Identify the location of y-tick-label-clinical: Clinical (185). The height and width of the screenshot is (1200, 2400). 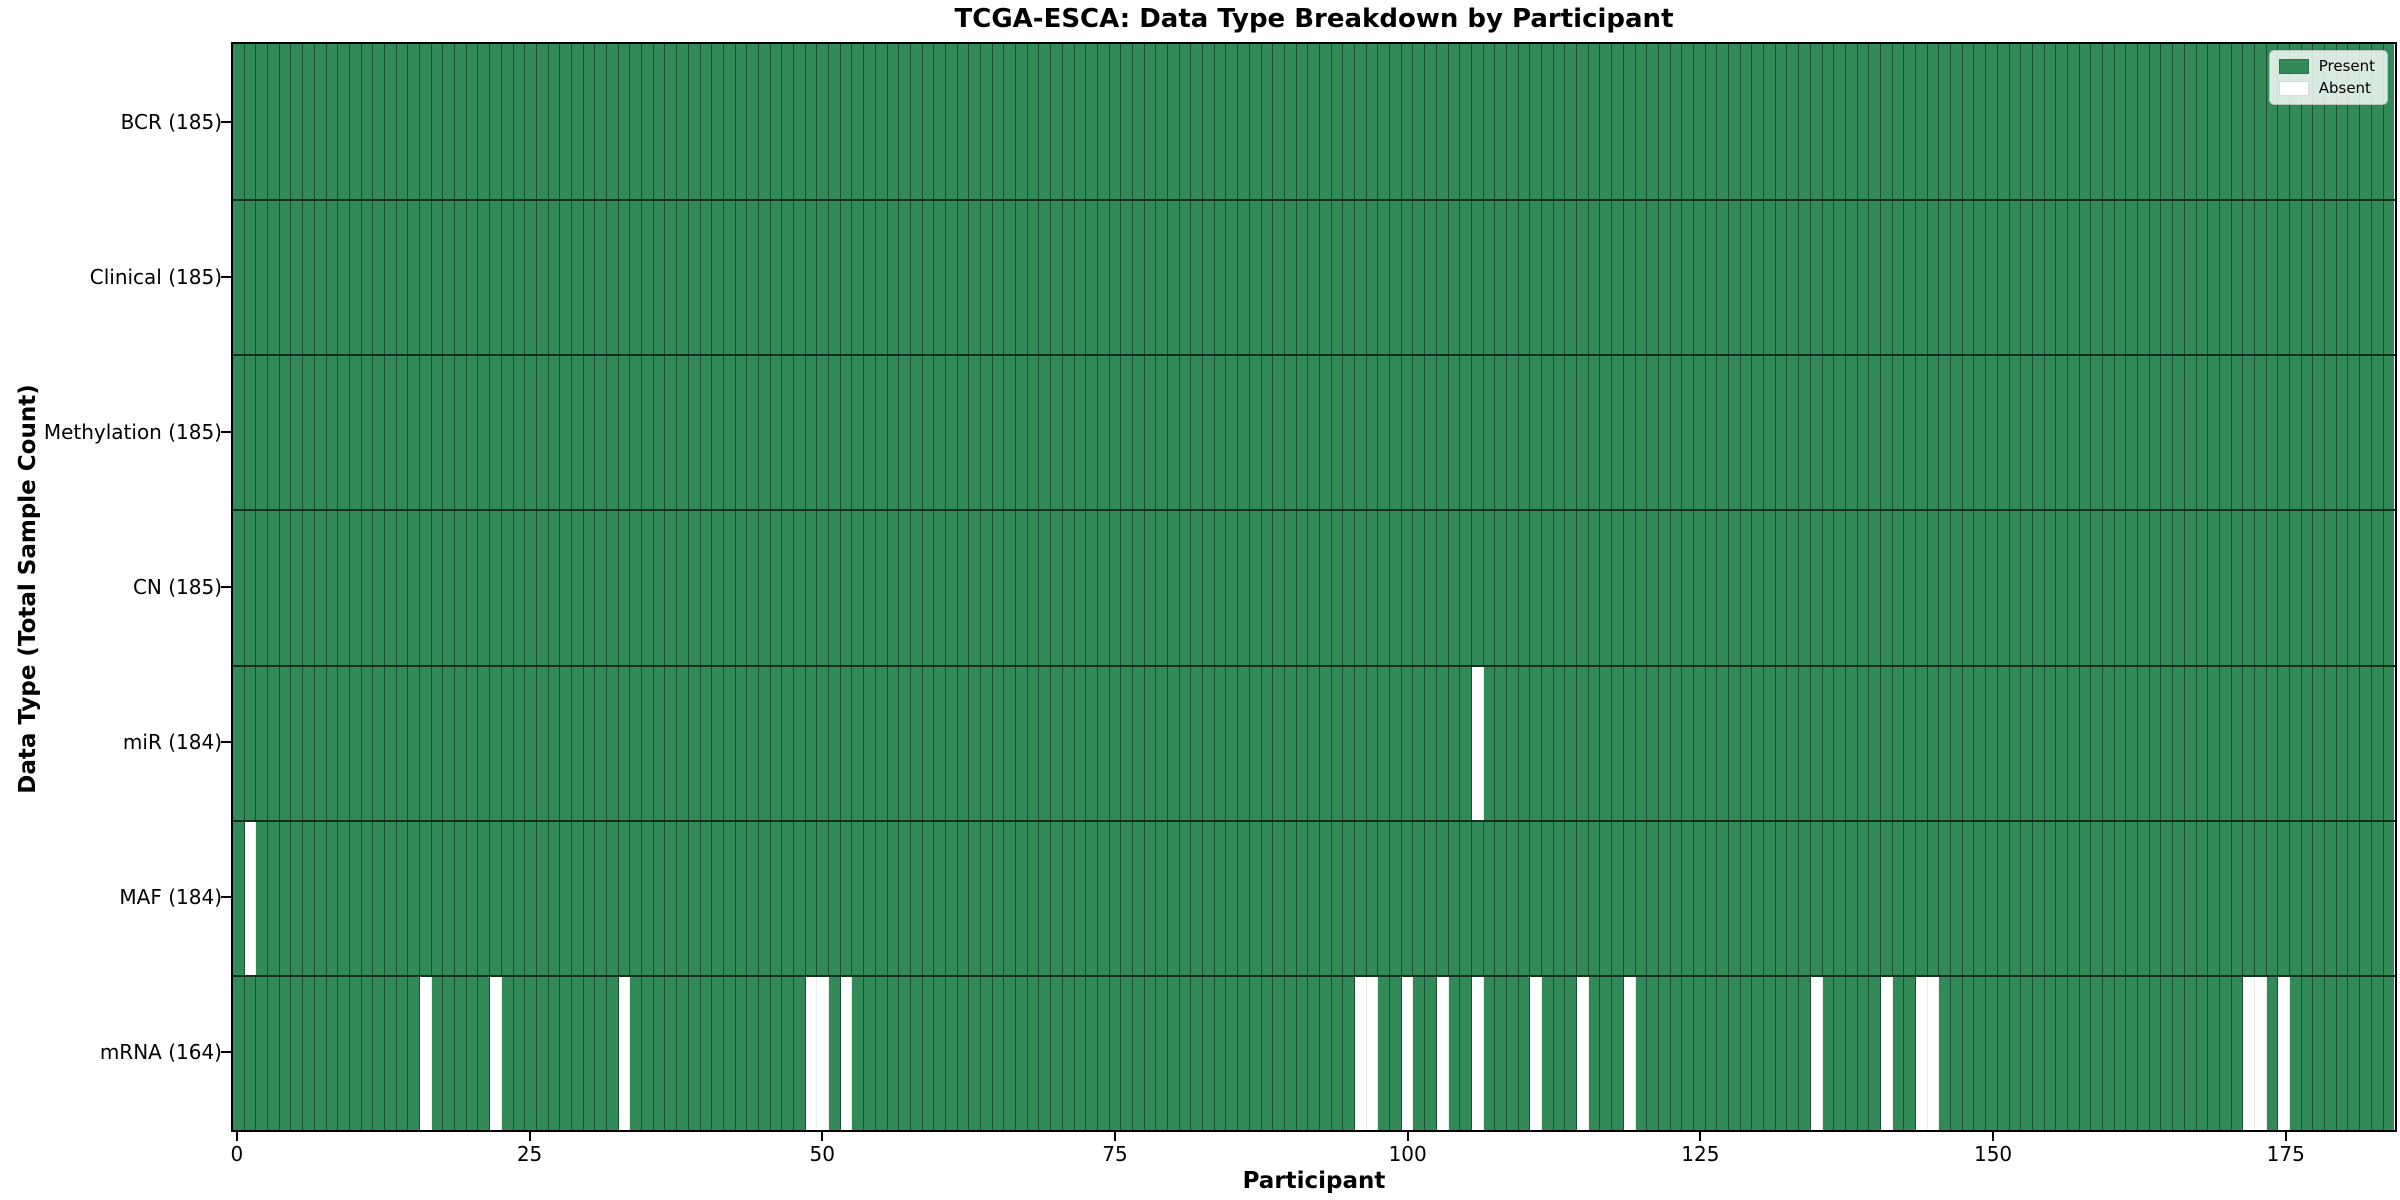
(155, 276).